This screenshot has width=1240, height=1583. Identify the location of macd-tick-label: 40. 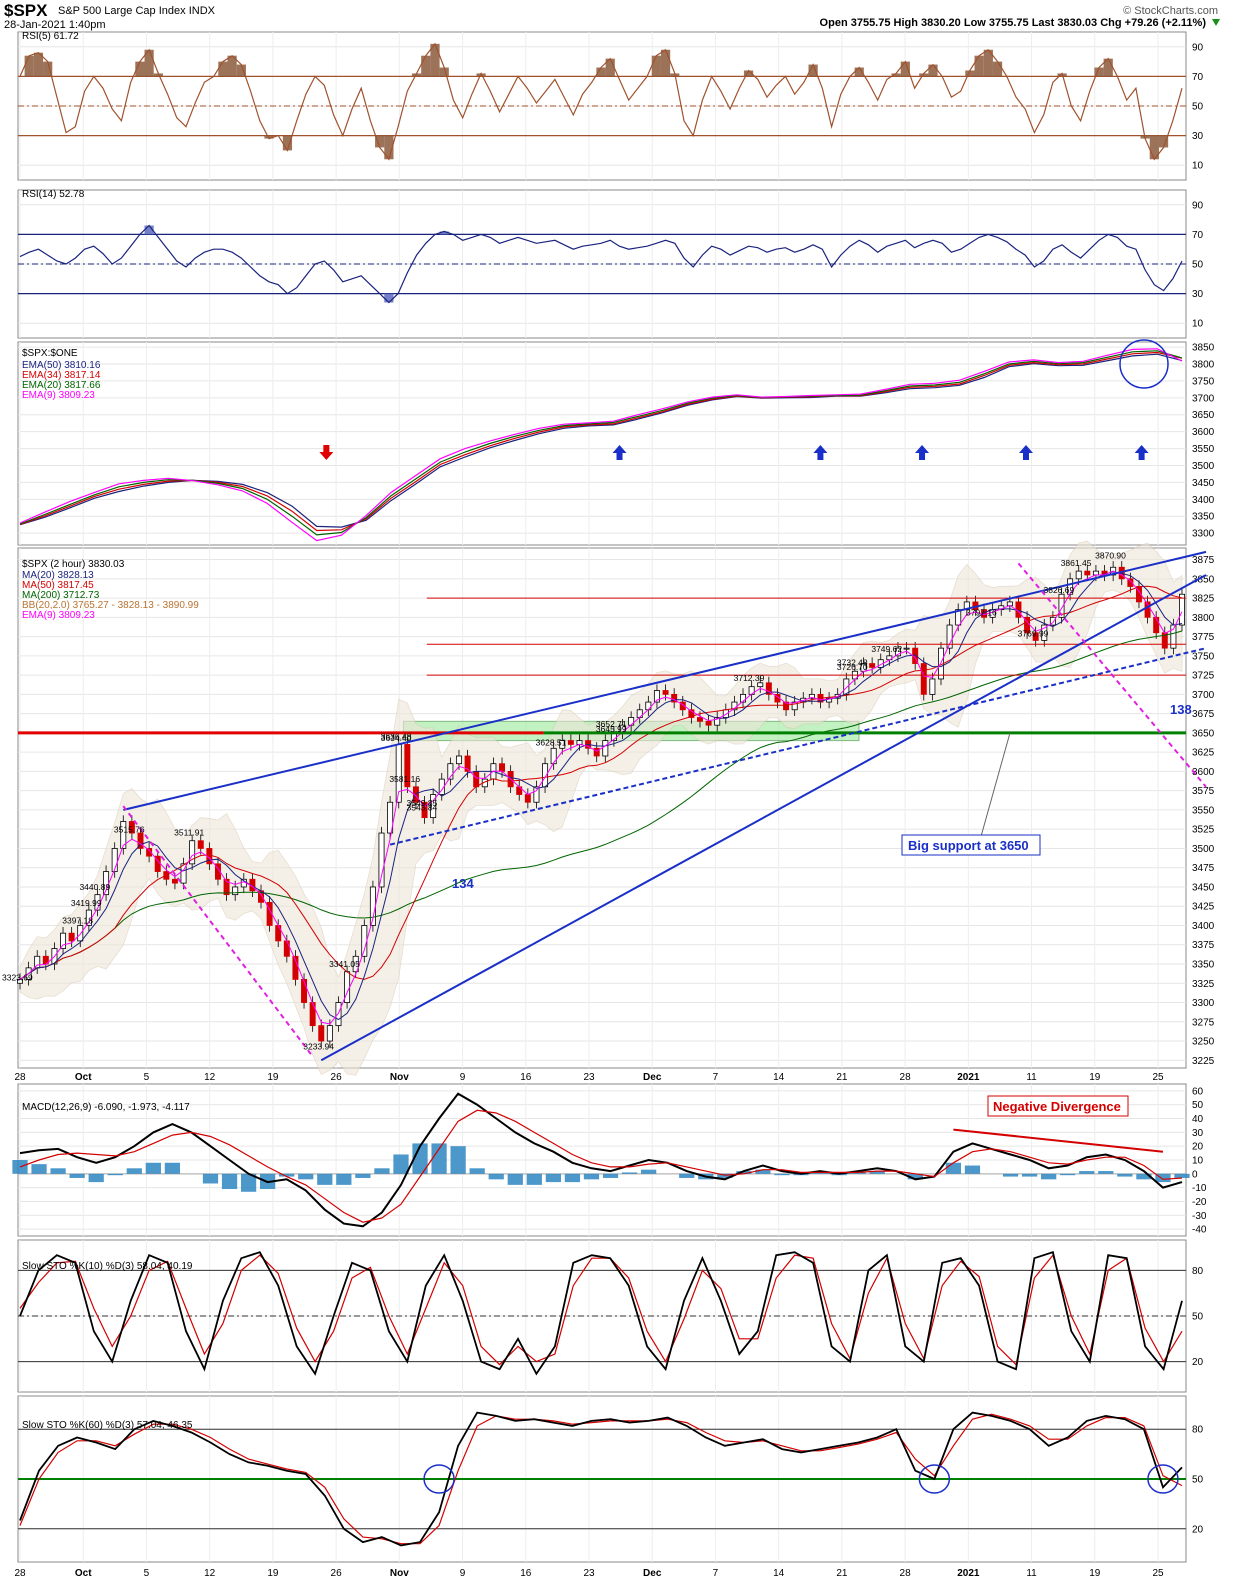
(1198, 1119).